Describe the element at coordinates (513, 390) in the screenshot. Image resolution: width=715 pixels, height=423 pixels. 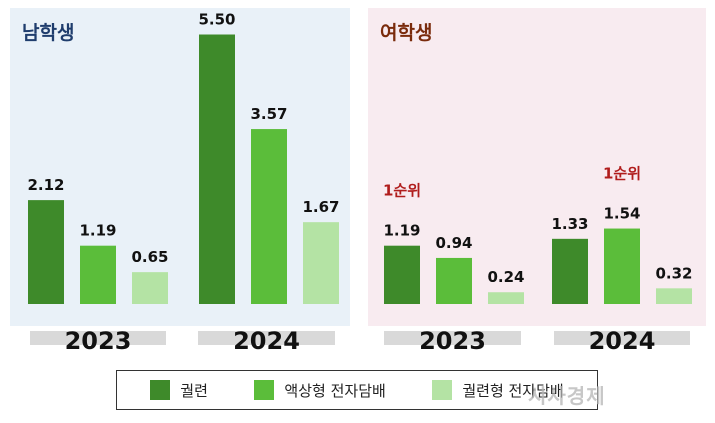
I see `legend-label-heated-tobacco: 궐련형 전자담배` at that location.